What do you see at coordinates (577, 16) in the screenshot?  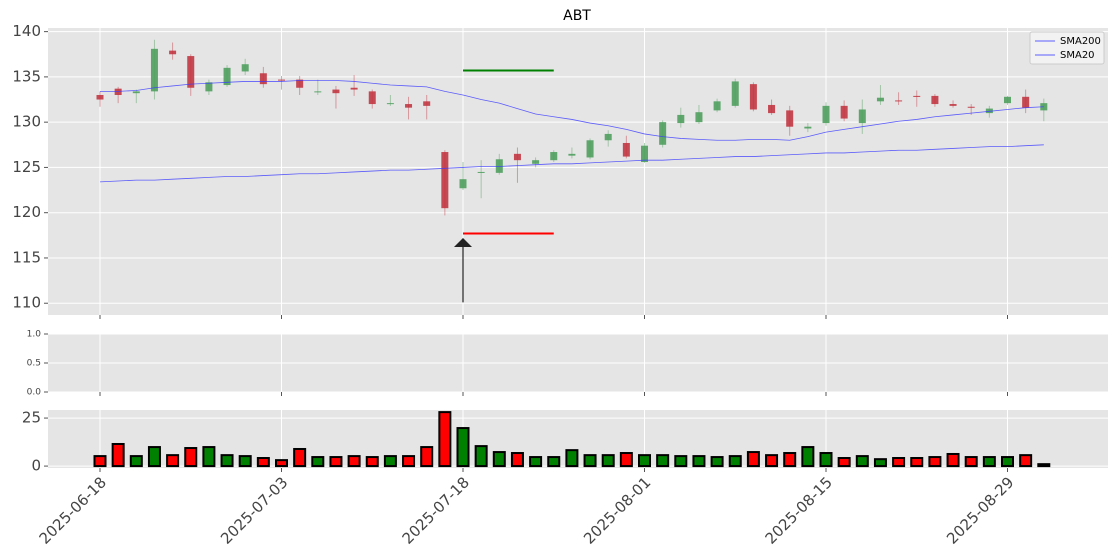 I see `chart-title: ABT` at bounding box center [577, 16].